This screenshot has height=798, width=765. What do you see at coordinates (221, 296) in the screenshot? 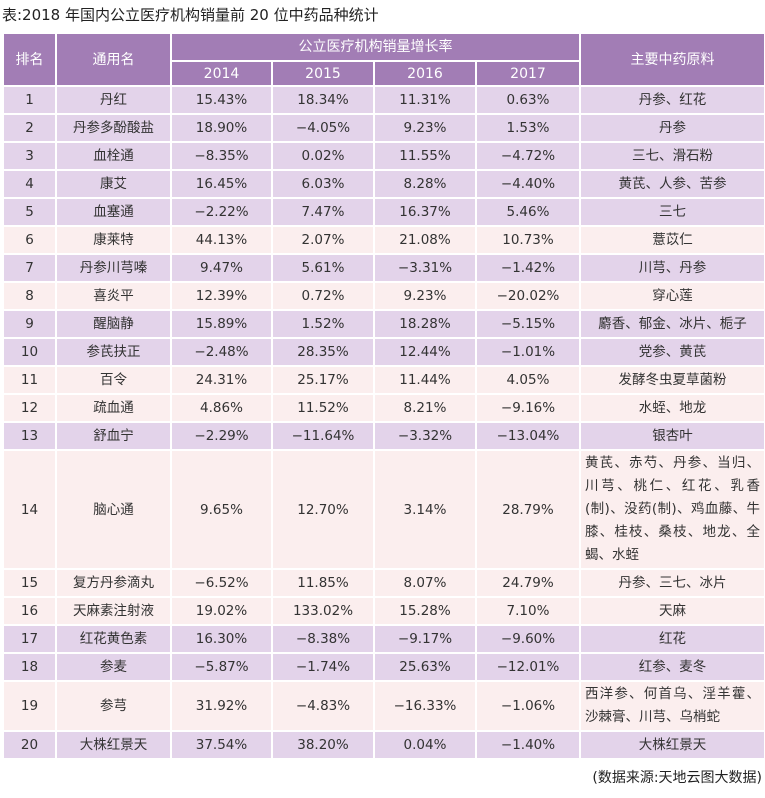
I see `growth-cell: 12.39%` at bounding box center [221, 296].